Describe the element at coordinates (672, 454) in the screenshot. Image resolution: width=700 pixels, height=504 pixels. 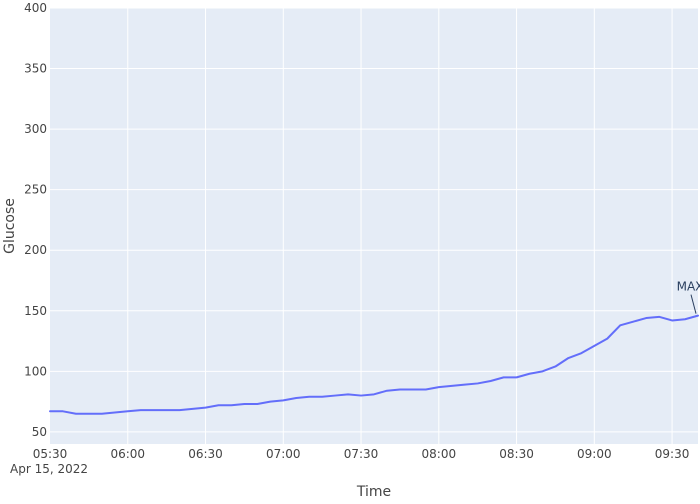
I see `x-tick-label: 09:30` at that location.